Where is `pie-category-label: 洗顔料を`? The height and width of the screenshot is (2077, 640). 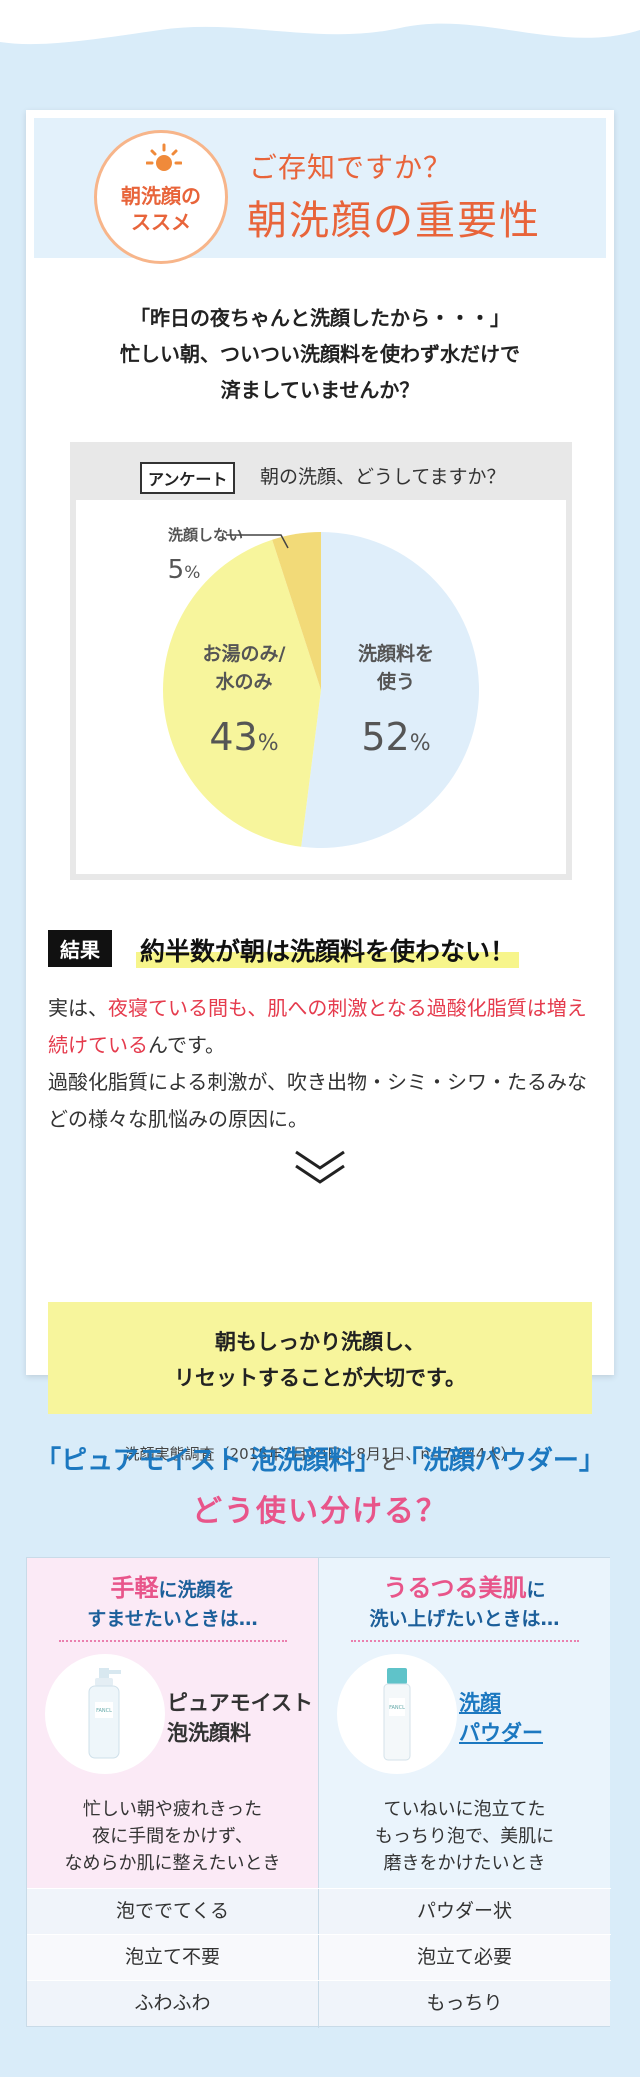
pie-category-label: 洗顔料を is located at coordinates (396, 653).